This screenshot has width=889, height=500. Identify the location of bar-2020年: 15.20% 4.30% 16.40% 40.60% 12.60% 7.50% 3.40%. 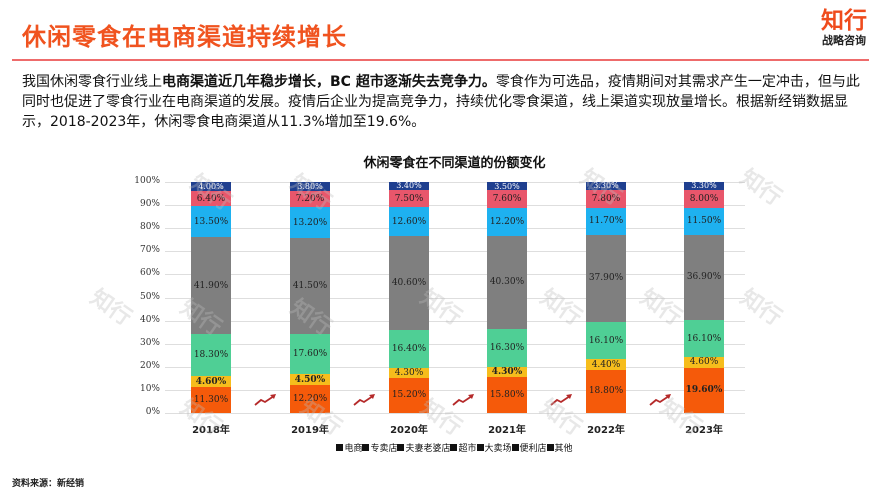
(409, 297).